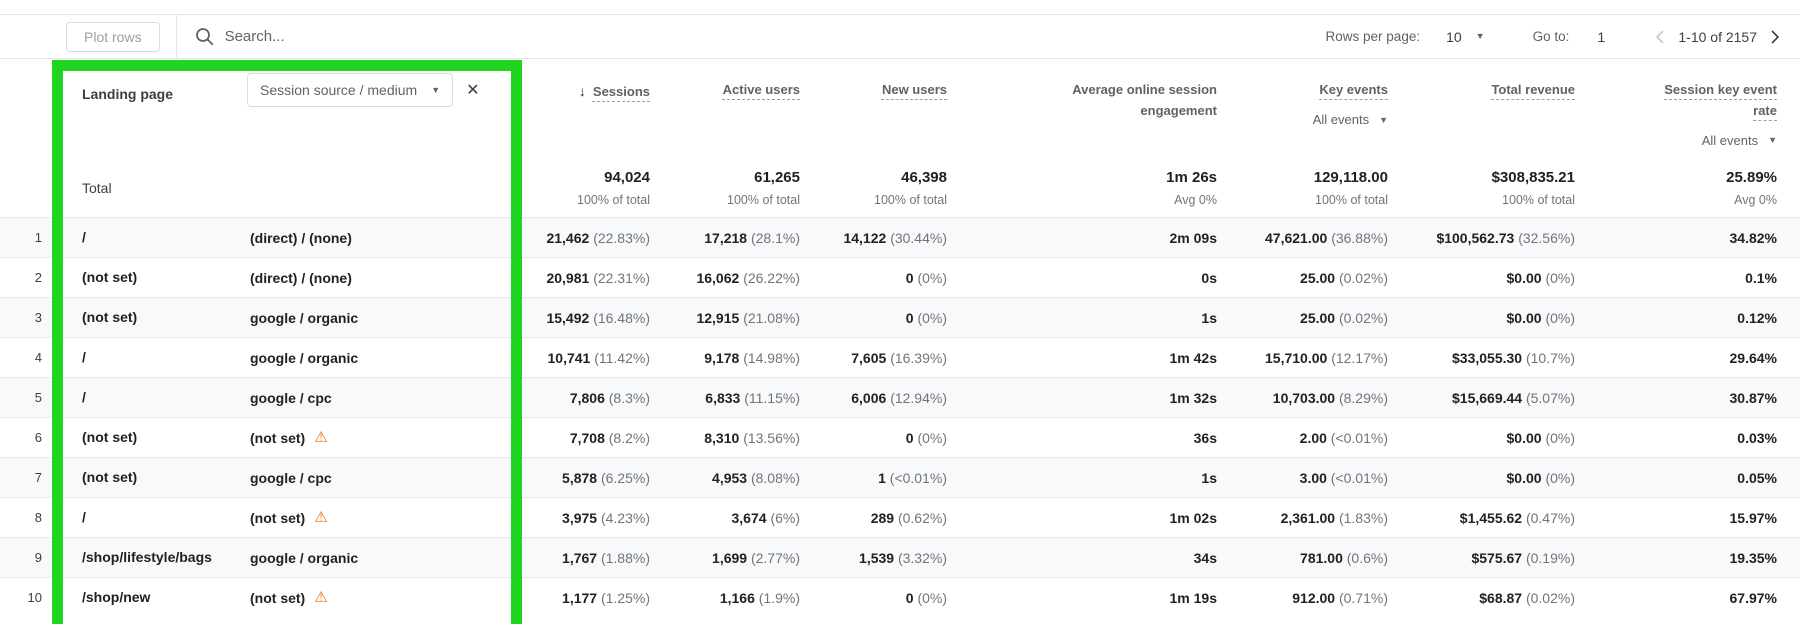 This screenshot has height=624, width=1800. What do you see at coordinates (473, 90) in the screenshot?
I see `remove-secondary-dimension-button: ✕` at bounding box center [473, 90].